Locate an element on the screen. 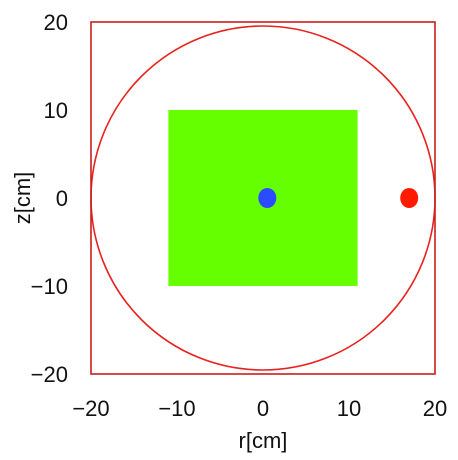 The height and width of the screenshot is (460, 458). x-axis-ticks: −20 −10 0 10 20 is located at coordinates (259, 408).